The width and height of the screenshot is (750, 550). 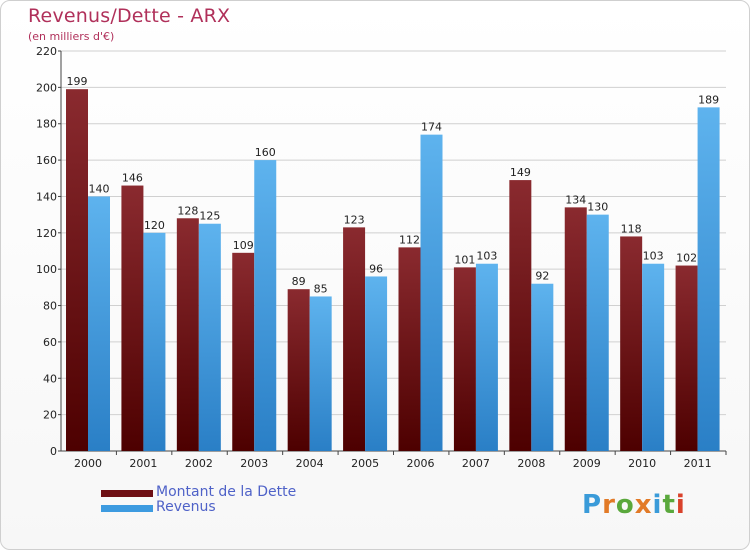 I want to click on bar-dette-2000, so click(x=77, y=270).